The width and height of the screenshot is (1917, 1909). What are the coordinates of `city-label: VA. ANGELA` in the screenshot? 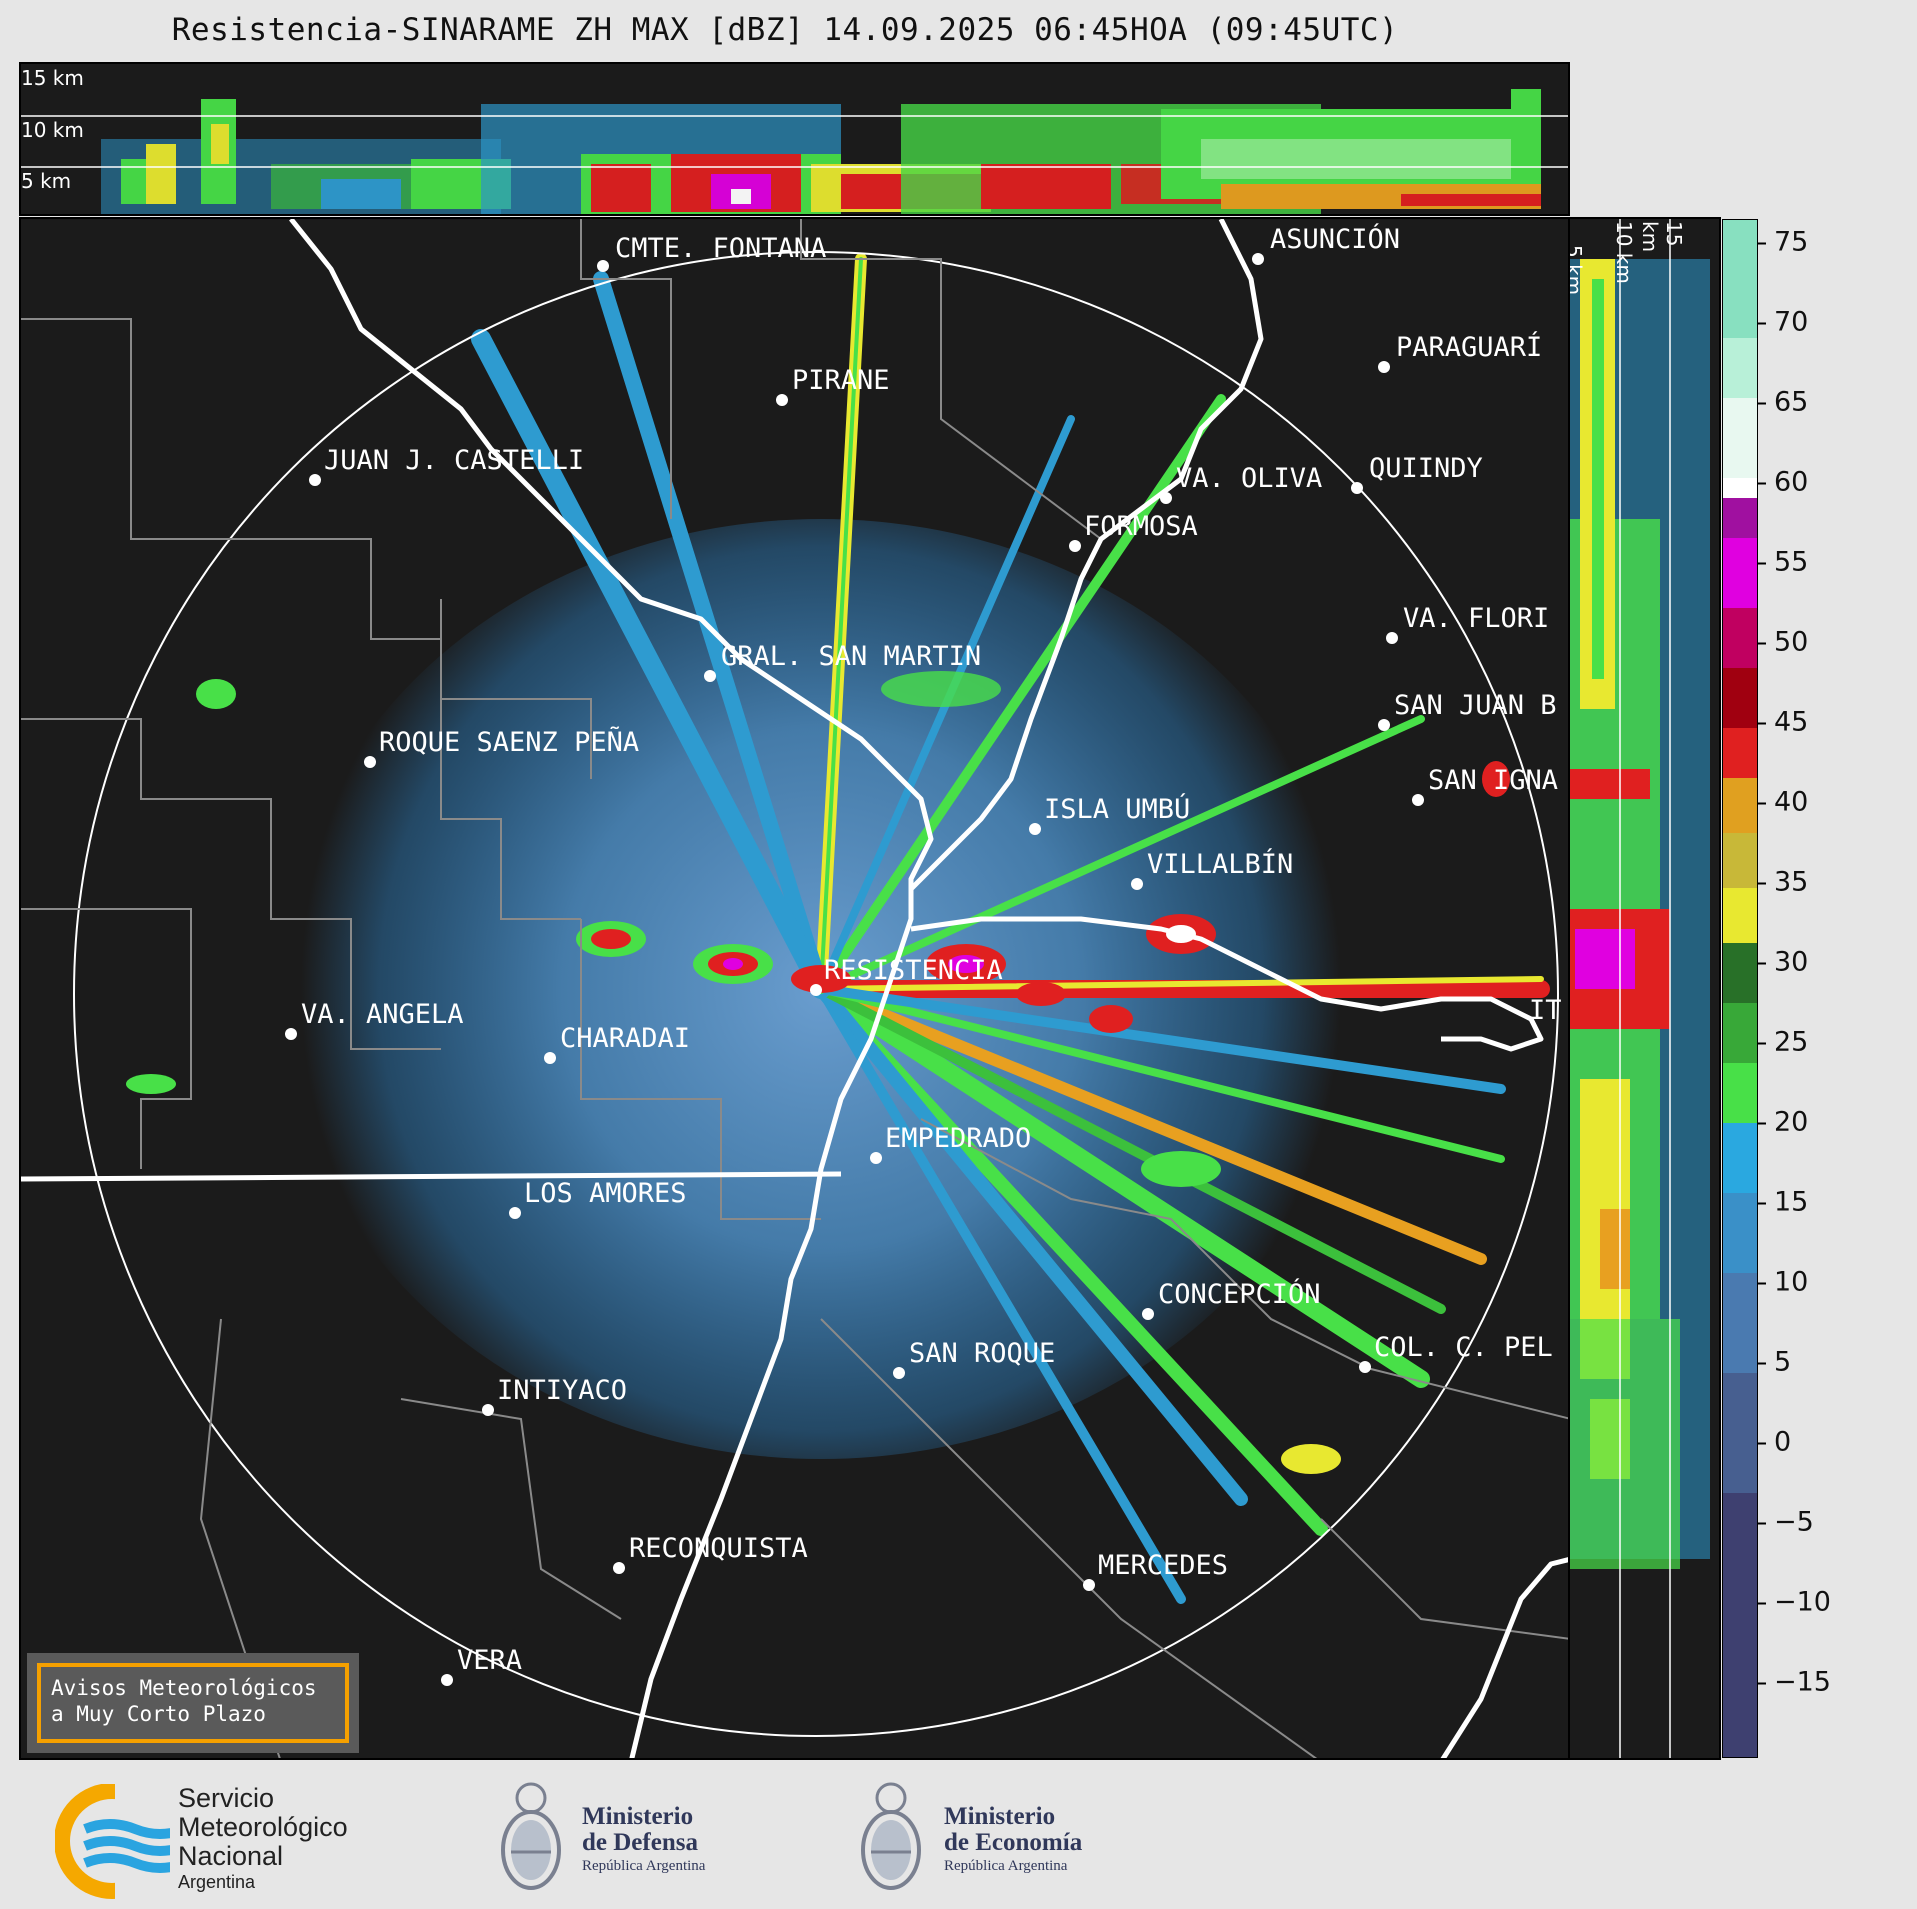 It's located at (382, 1014).